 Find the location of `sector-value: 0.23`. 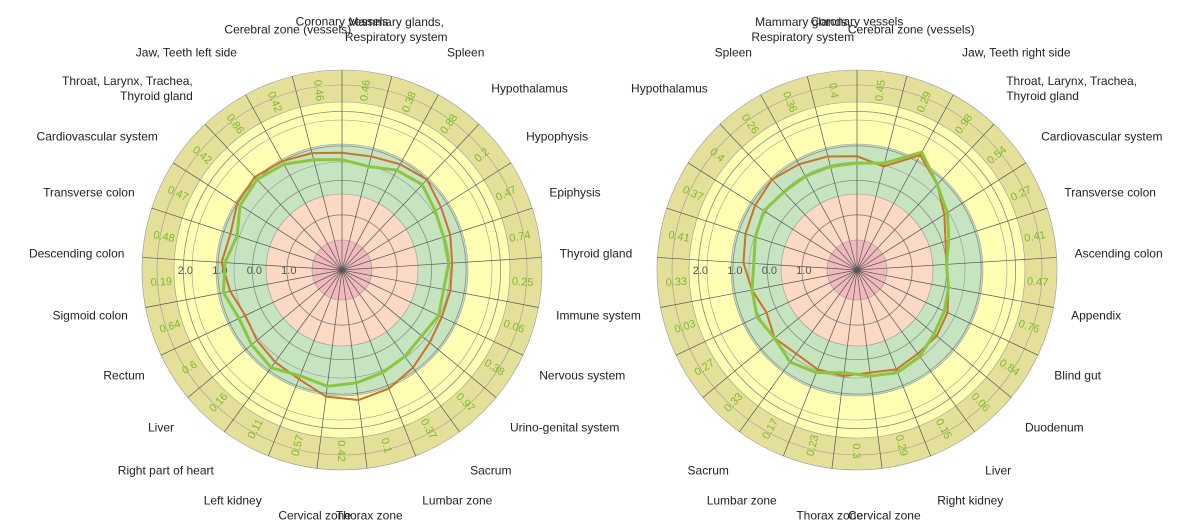

sector-value: 0.23 is located at coordinates (812, 446).